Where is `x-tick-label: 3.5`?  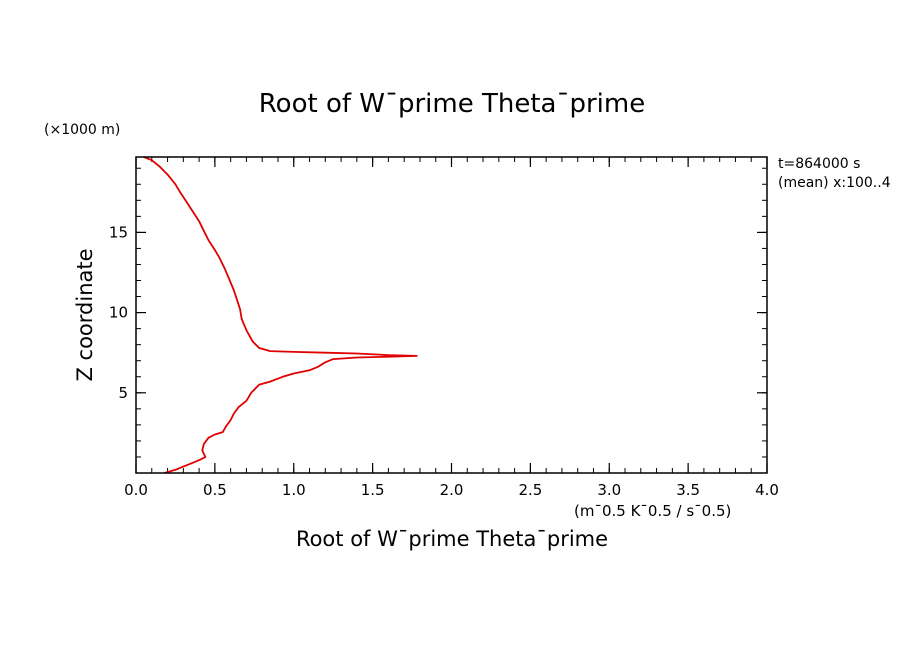 x-tick-label: 3.5 is located at coordinates (688, 490).